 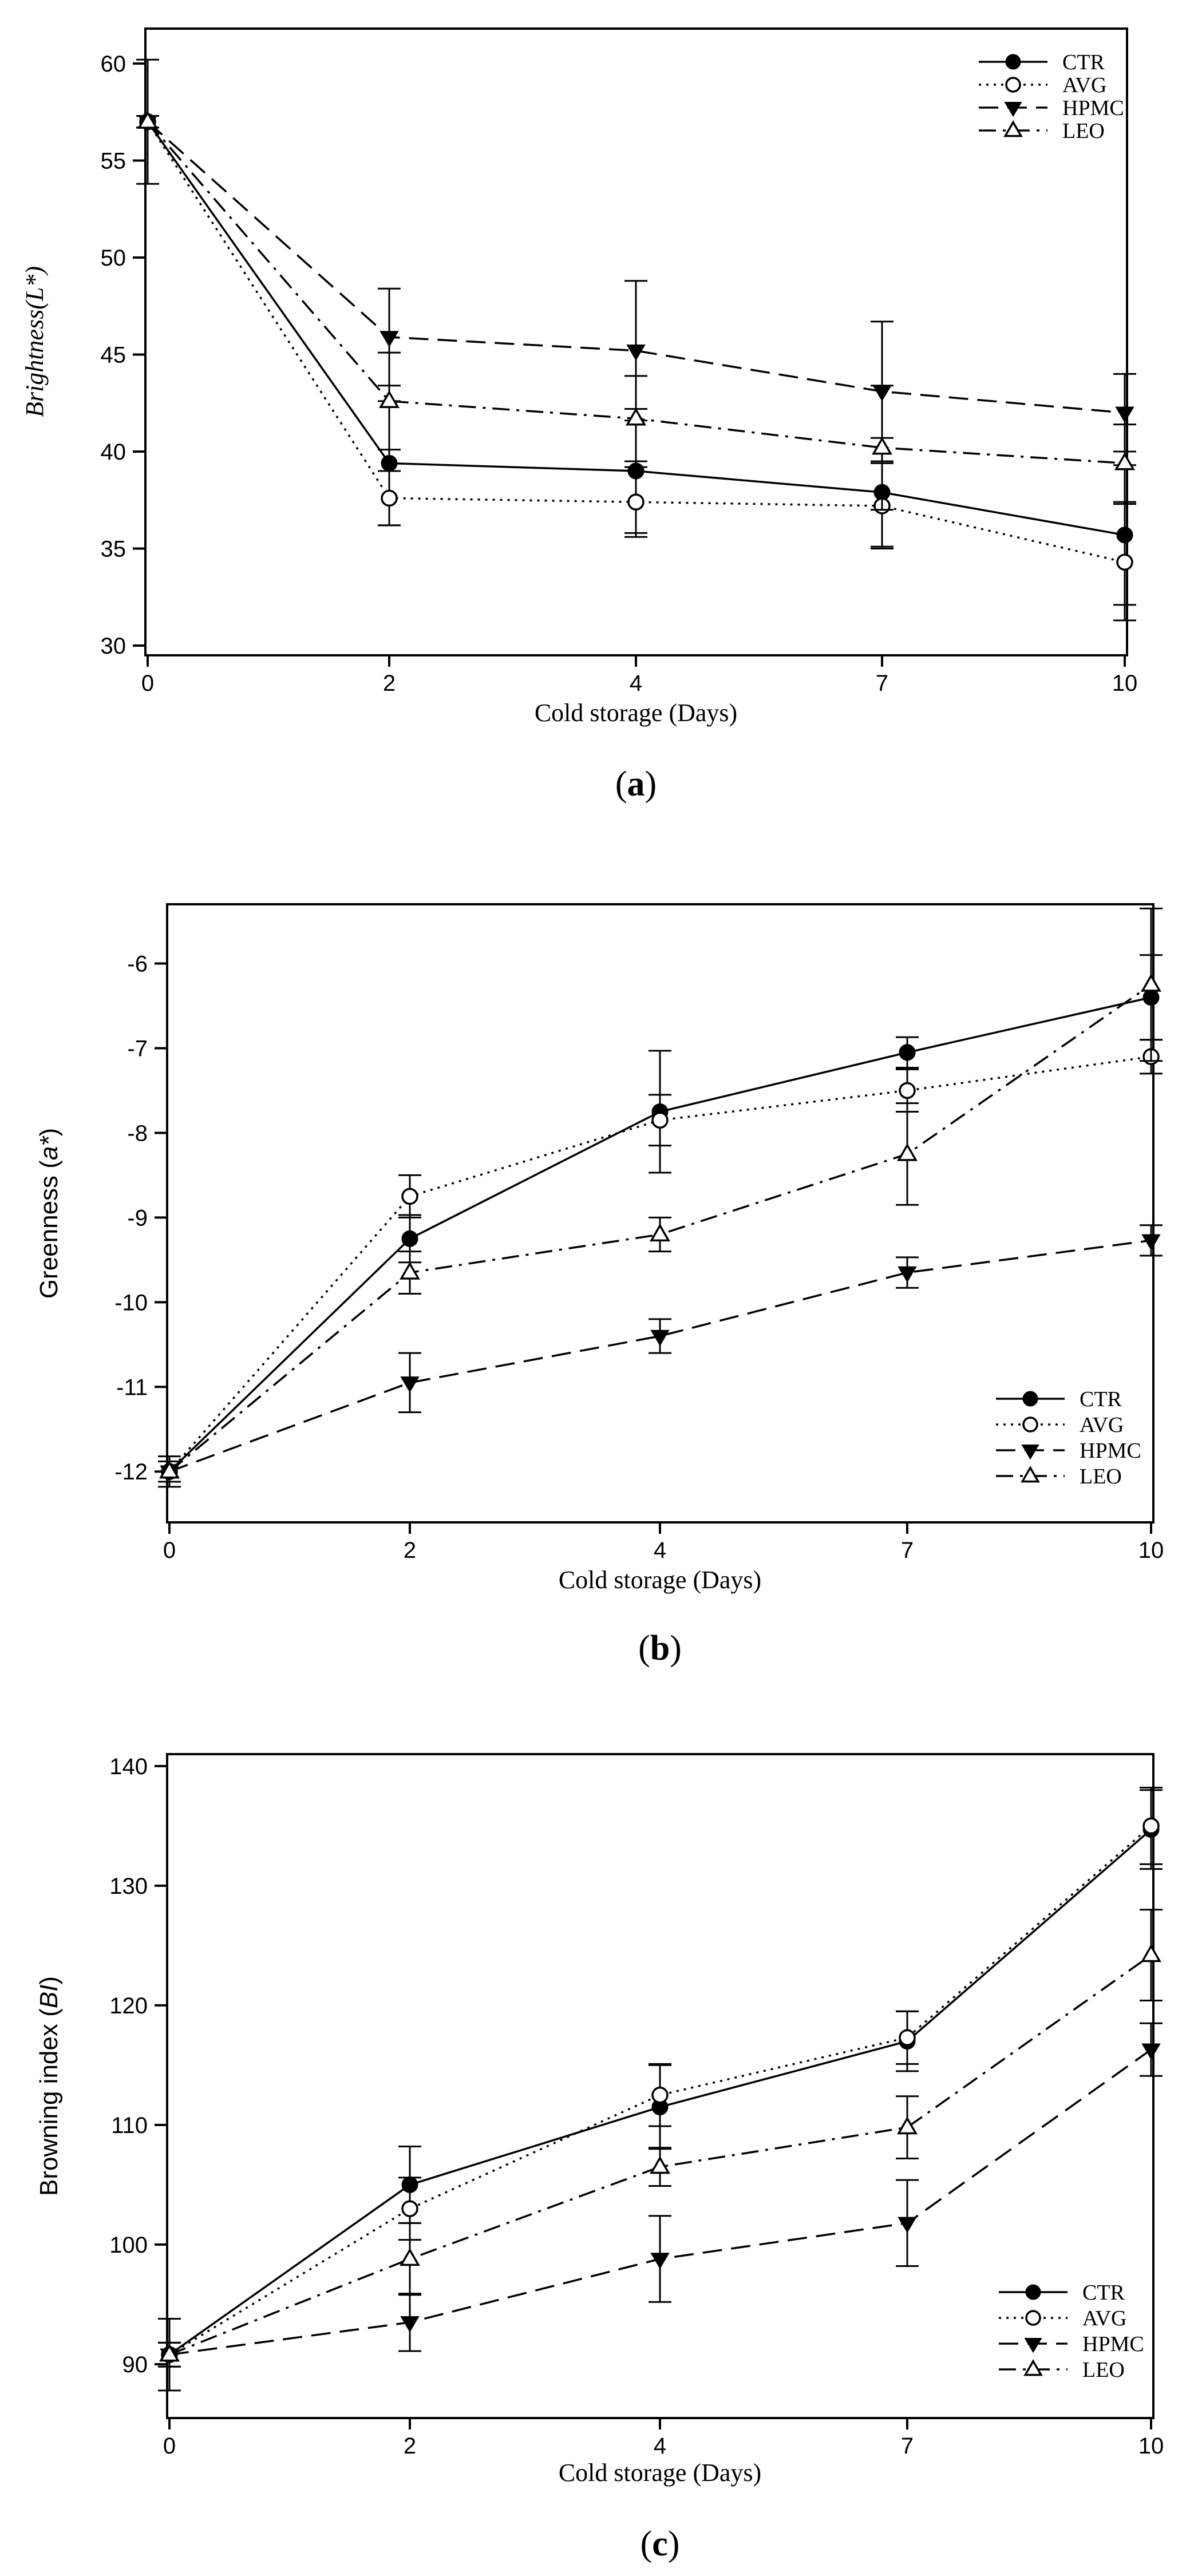 I want to click on panel-caption: (c), so click(x=660, y=2543).